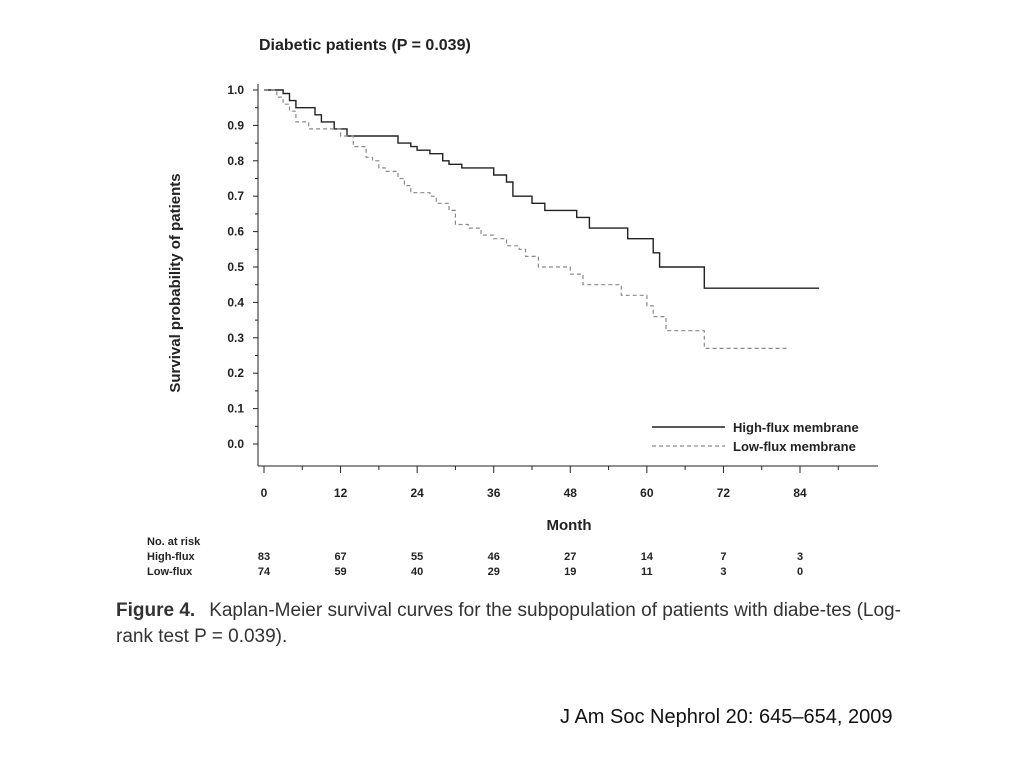 The height and width of the screenshot is (768, 1024). What do you see at coordinates (156, 610) in the screenshot?
I see `figure-caption-label: Figure 4.` at bounding box center [156, 610].